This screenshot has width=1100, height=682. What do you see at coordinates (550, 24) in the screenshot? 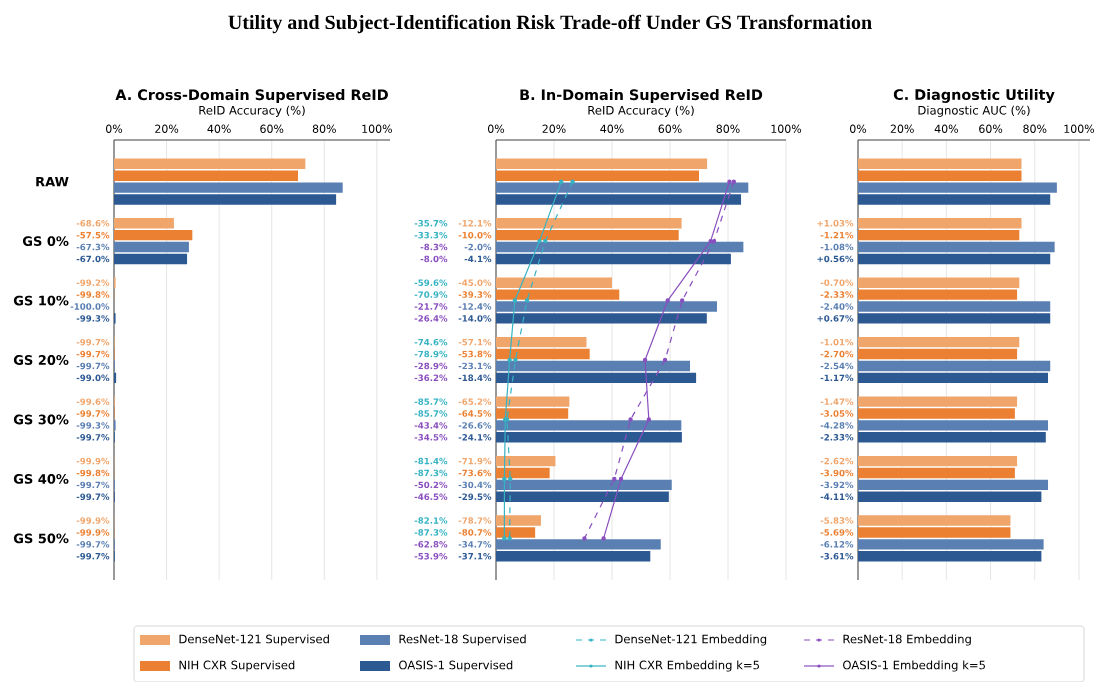
I see `text: Utility and Subject-Identification Risk Trade-off Under GS Transformation` at bounding box center [550, 24].